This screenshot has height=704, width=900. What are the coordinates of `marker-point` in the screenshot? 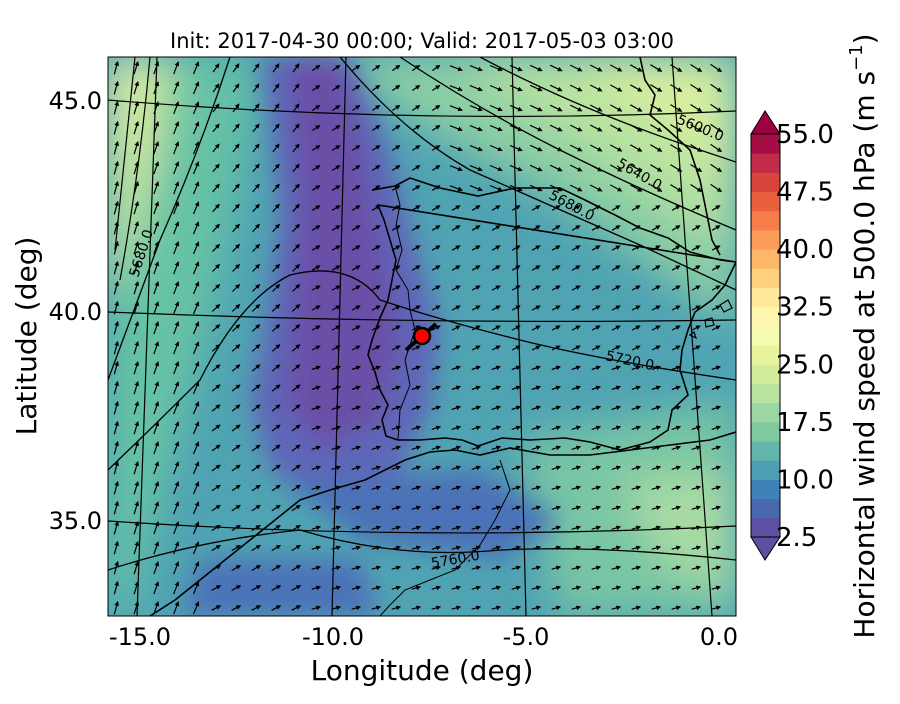 It's located at (422, 336).